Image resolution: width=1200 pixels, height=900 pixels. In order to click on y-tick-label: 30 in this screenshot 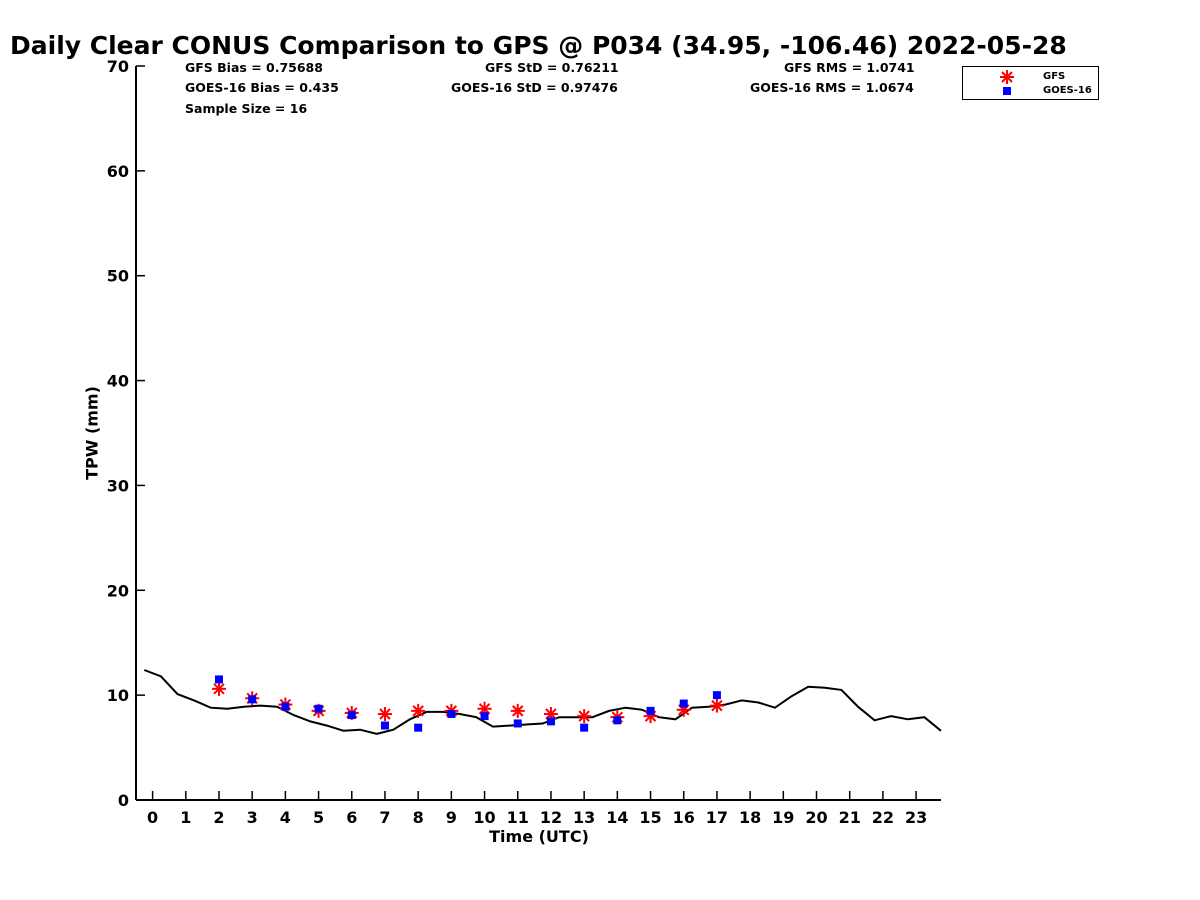, I will do `click(118, 485)`.